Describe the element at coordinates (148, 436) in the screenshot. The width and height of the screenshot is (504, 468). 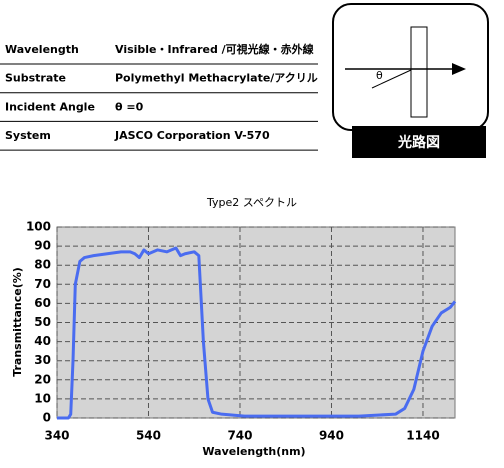
I see `x-tick-label: 540` at that location.